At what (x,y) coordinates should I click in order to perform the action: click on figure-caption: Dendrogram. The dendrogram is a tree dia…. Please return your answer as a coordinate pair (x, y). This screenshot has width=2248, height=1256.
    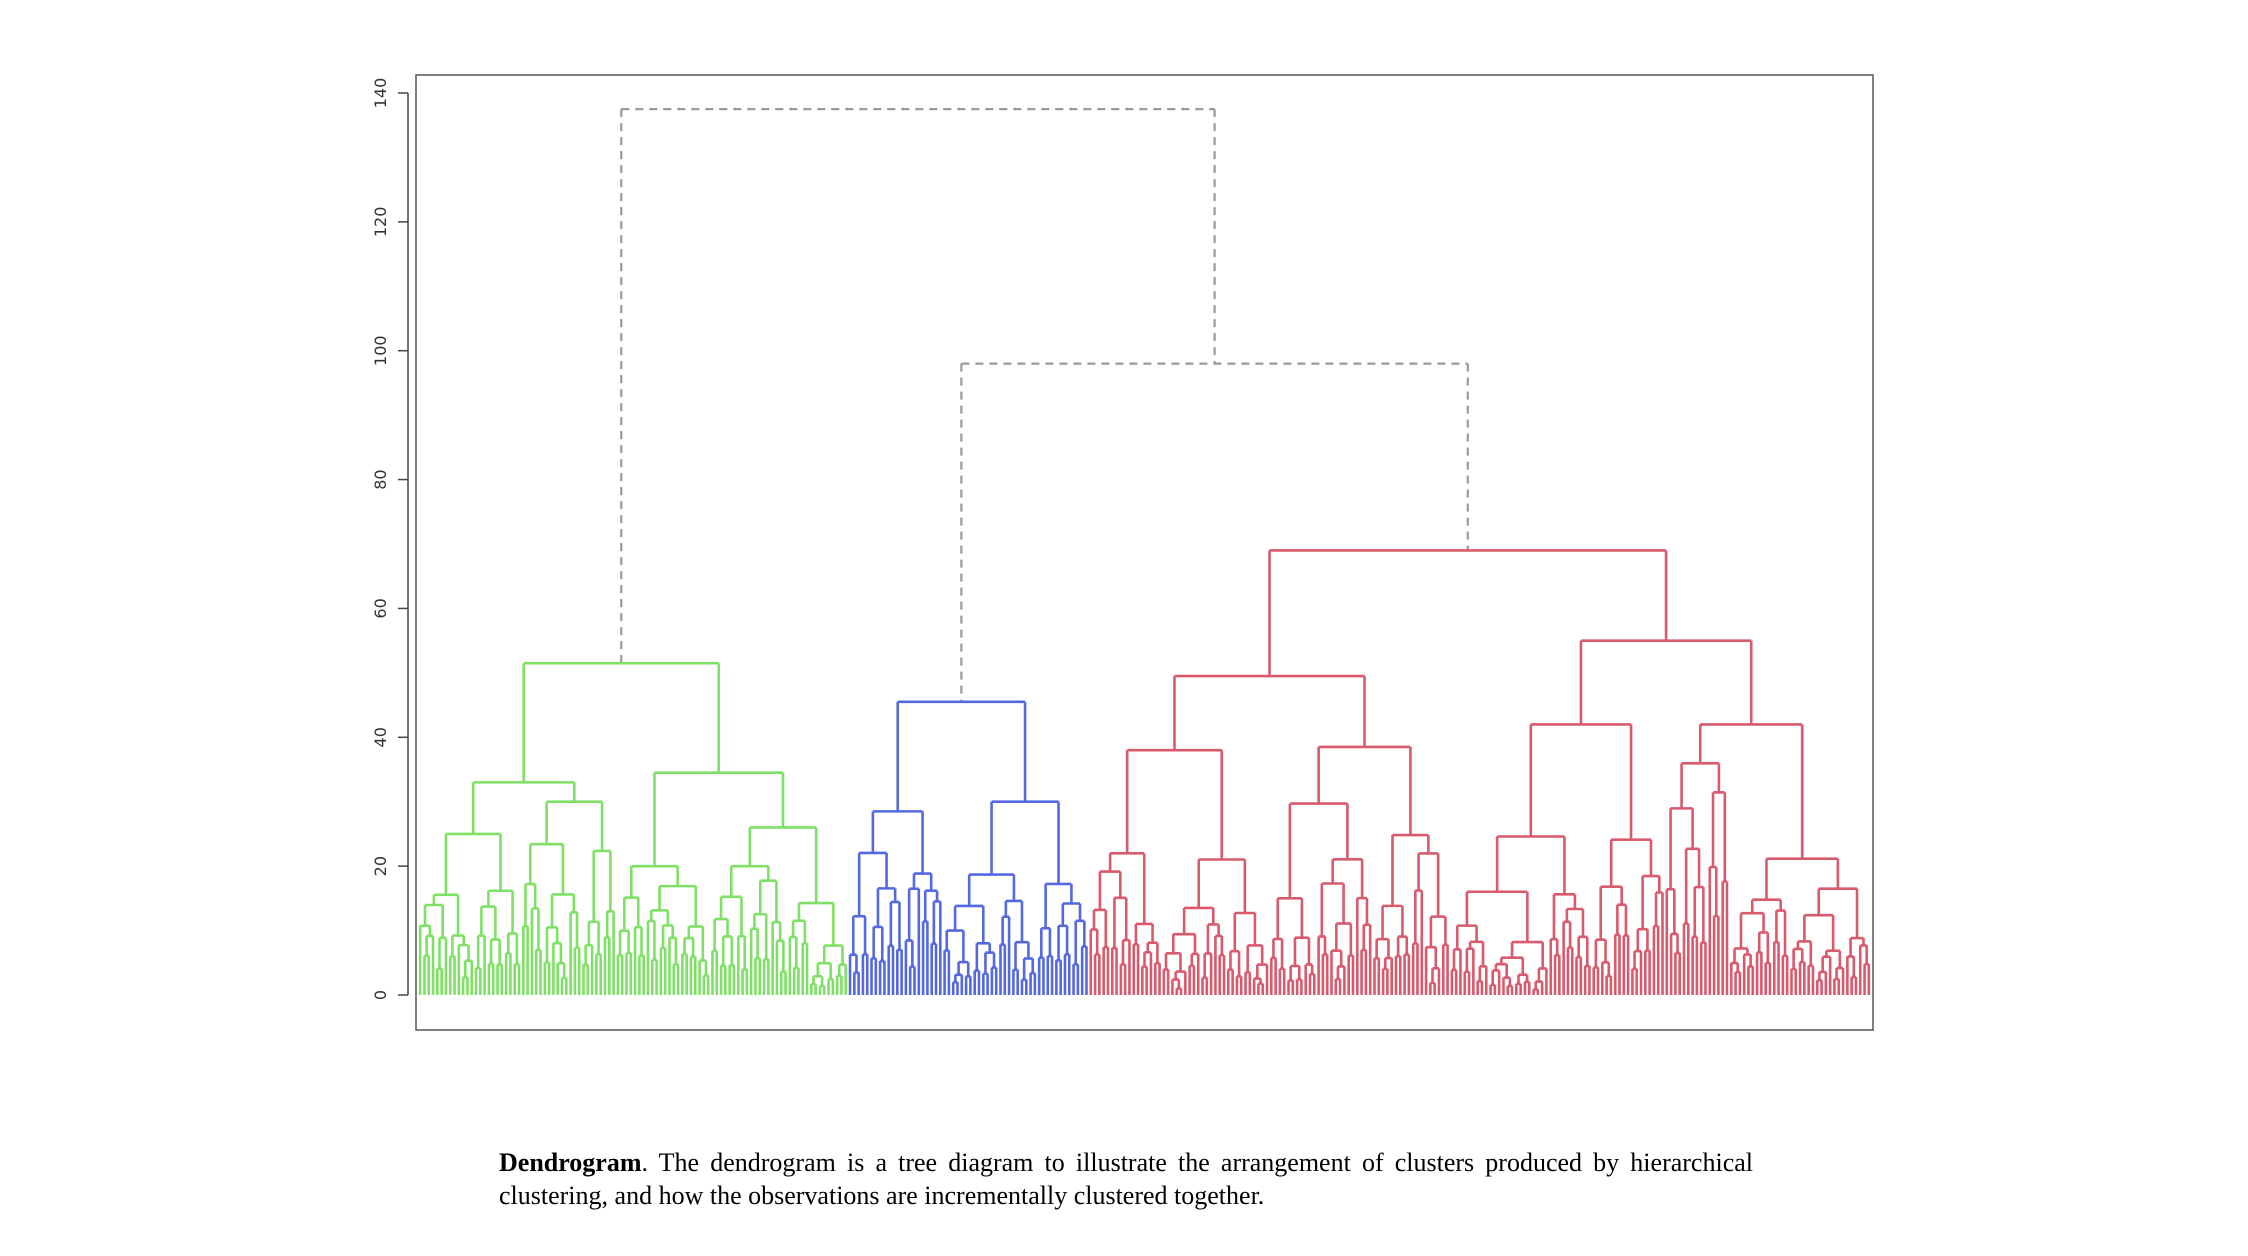
    Looking at the image, I should click on (1126, 1179).